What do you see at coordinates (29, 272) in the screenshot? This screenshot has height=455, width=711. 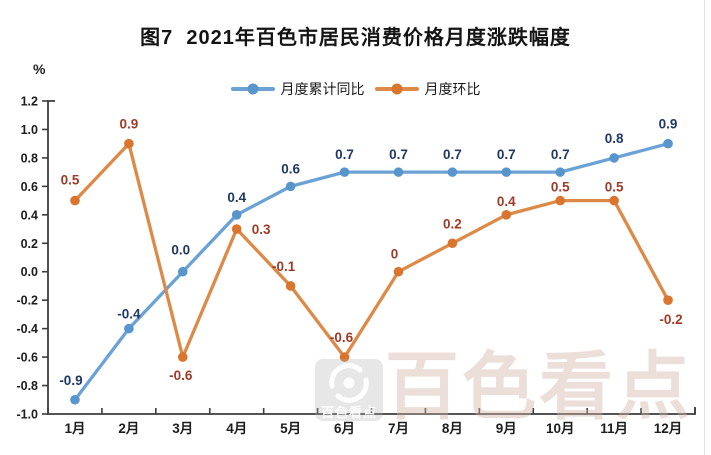 I see `y-tick-label: 0.0` at bounding box center [29, 272].